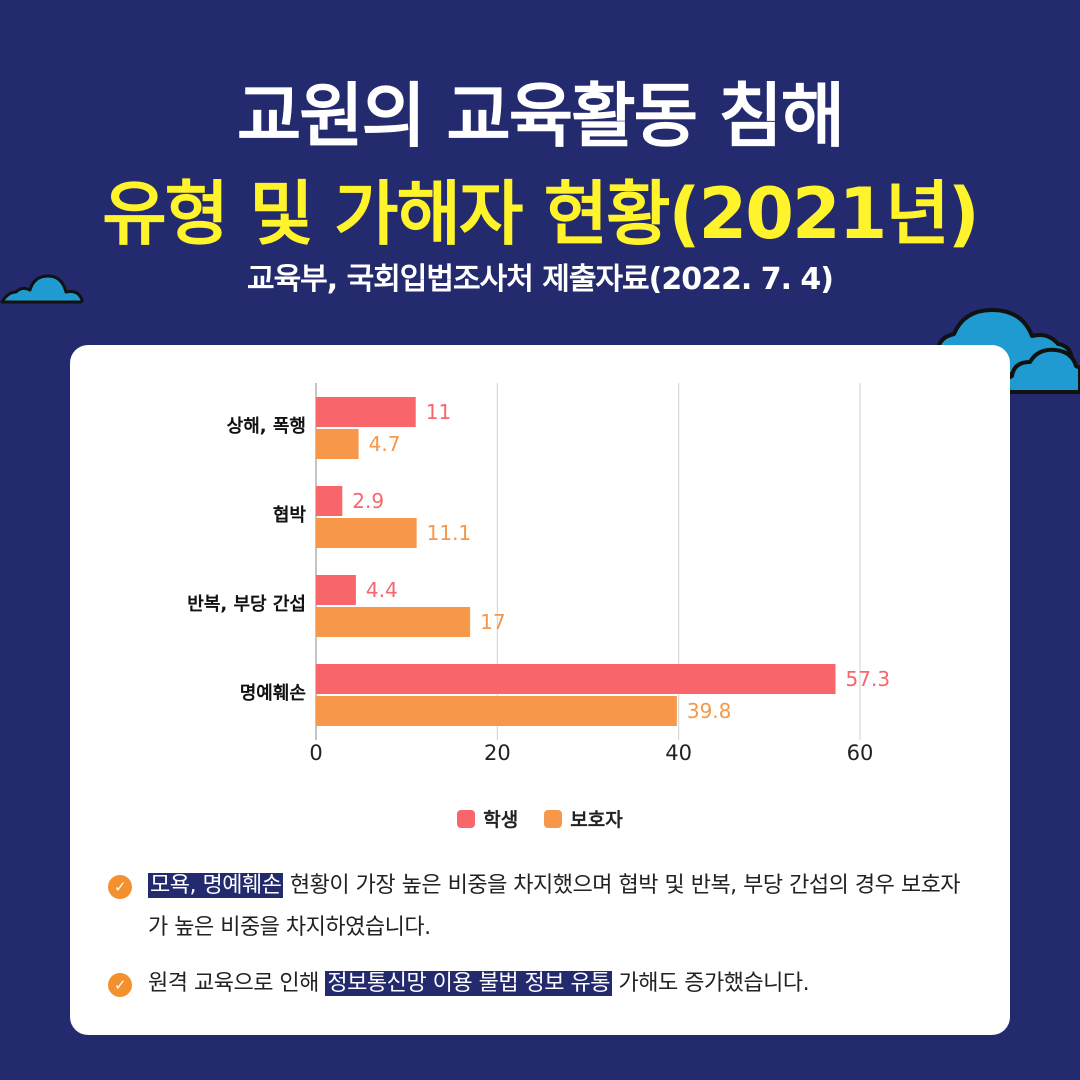 Image resolution: width=1080 pixels, height=1080 pixels. I want to click on legend-swatch-student, so click(466, 818).